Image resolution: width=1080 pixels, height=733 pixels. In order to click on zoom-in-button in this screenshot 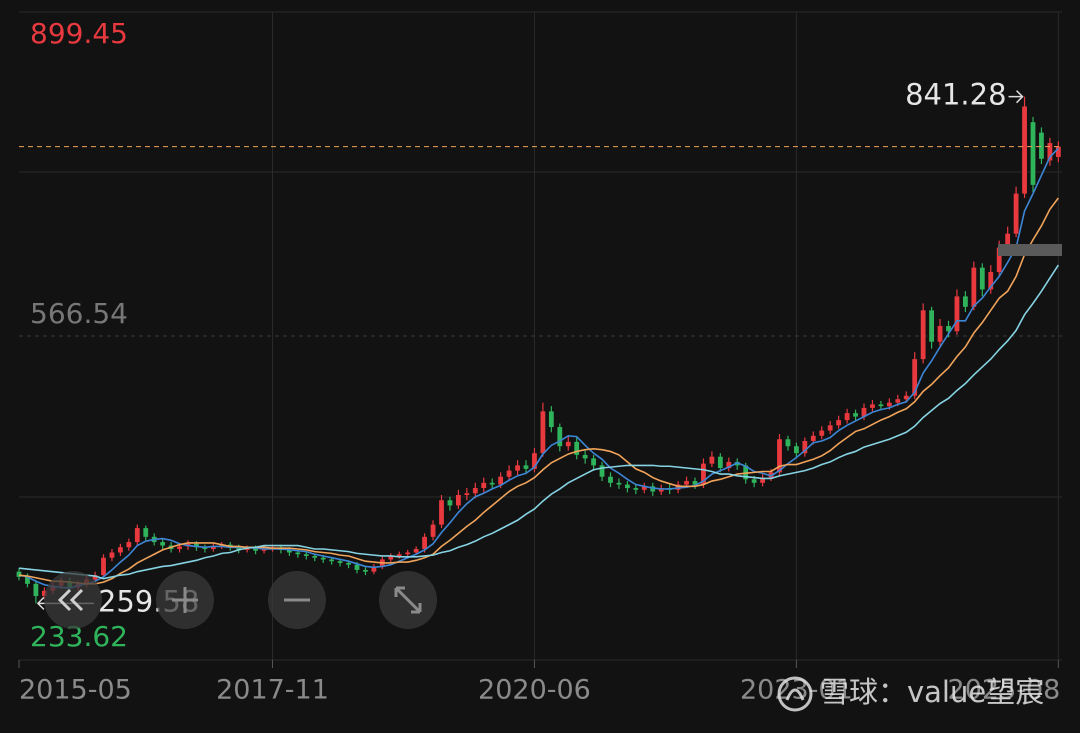, I will do `click(185, 600)`.